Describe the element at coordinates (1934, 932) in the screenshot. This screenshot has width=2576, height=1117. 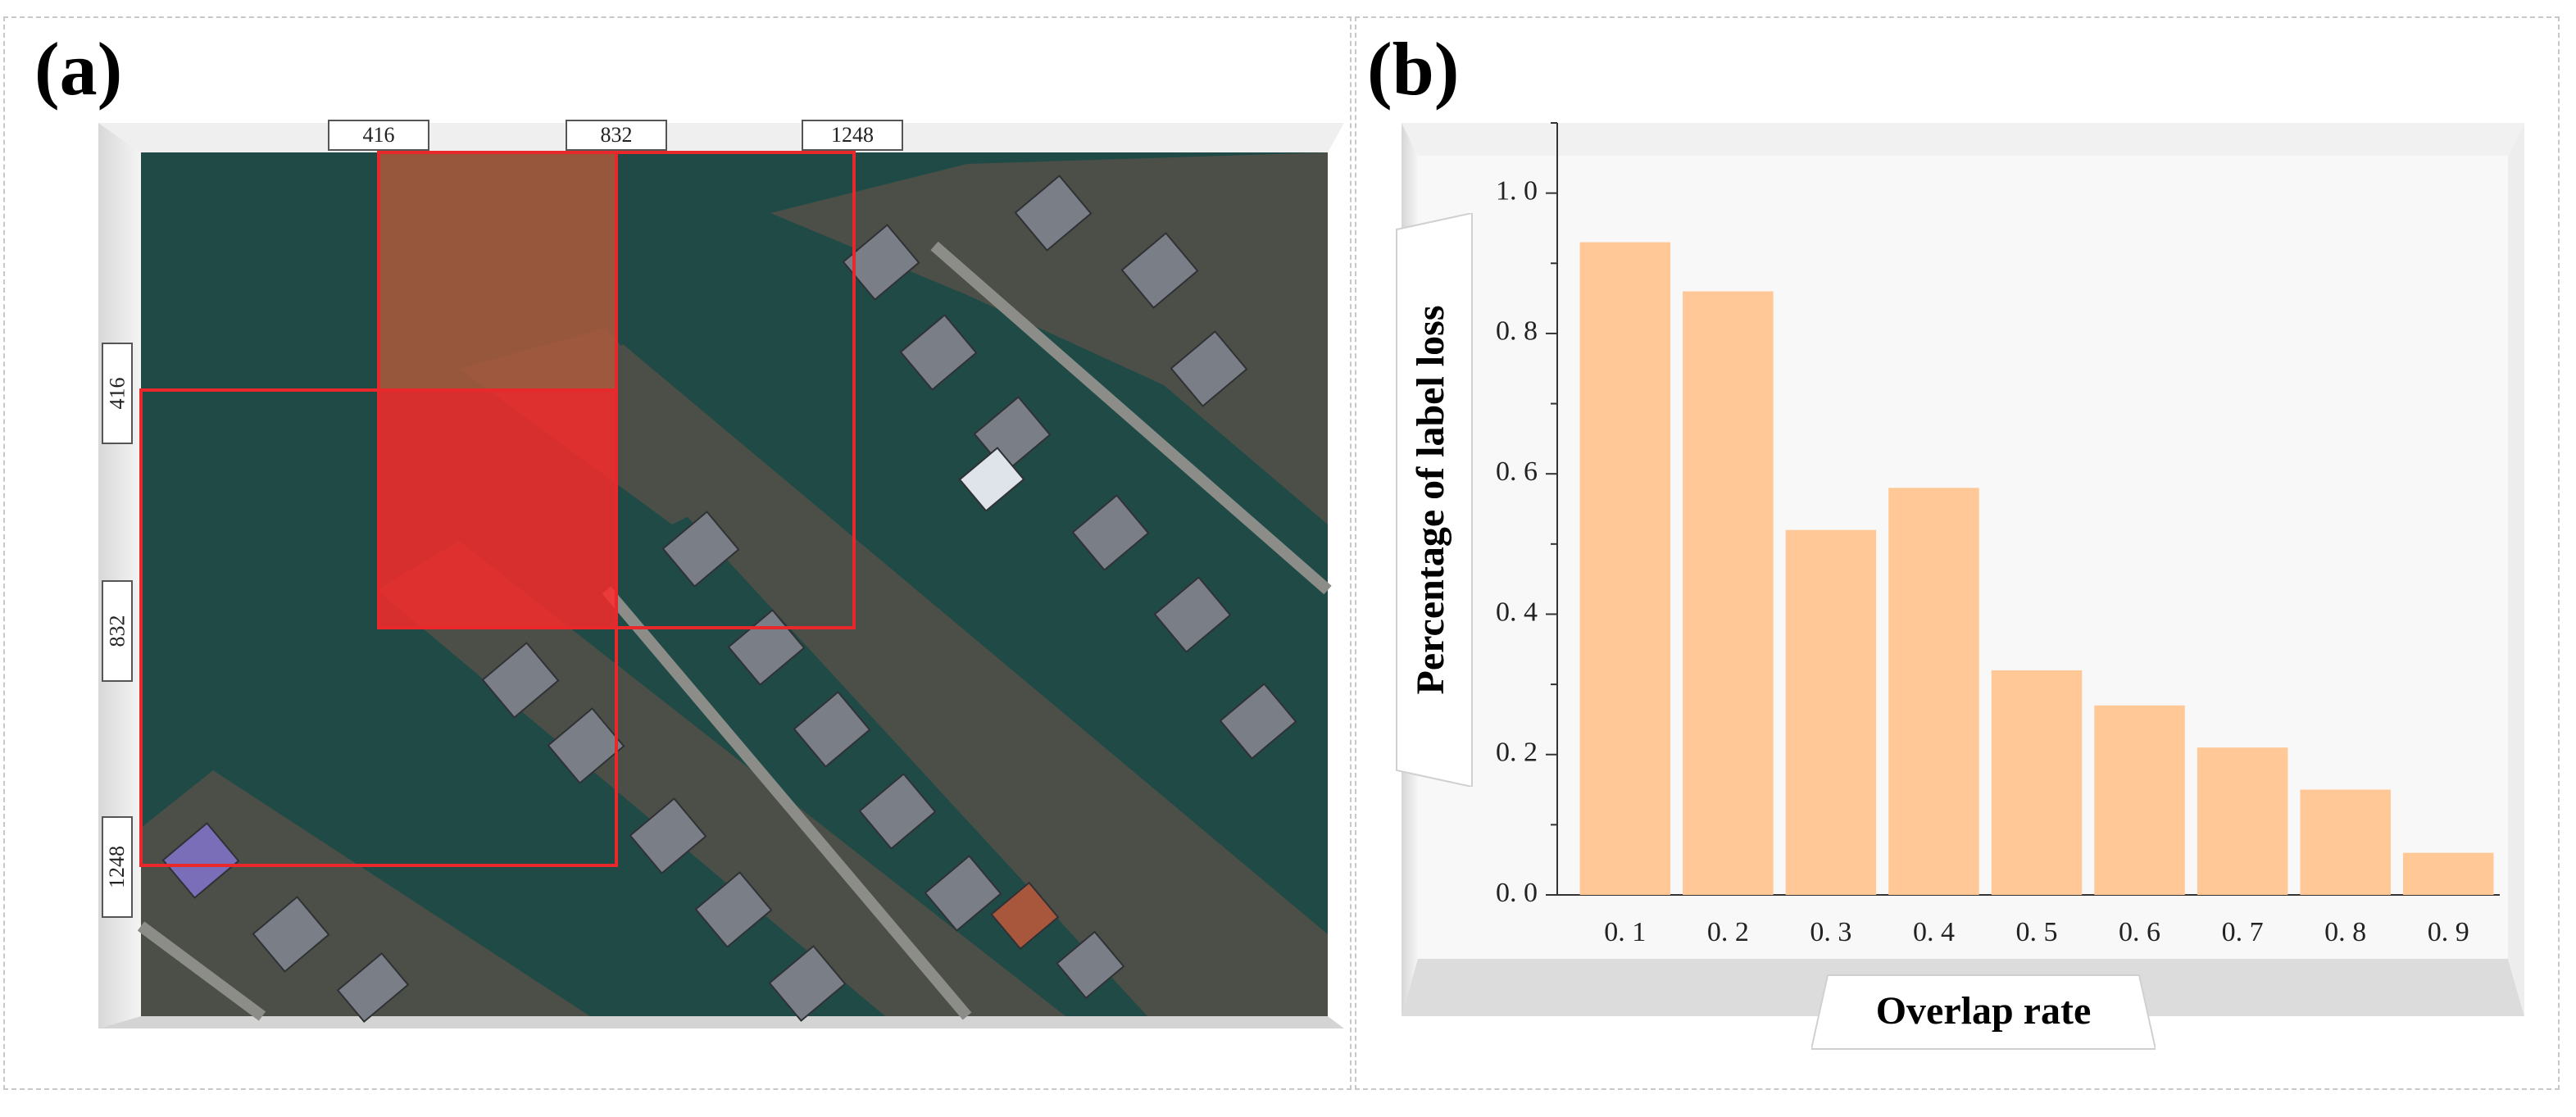
I see `x-tick-label: 0. 4` at that location.